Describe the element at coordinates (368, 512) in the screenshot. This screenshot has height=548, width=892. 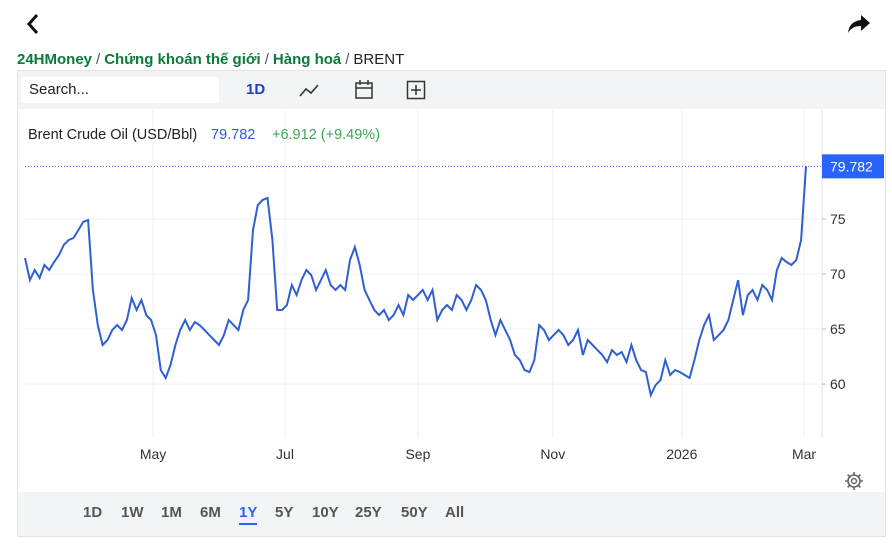
I see `range-button: 25Y` at that location.